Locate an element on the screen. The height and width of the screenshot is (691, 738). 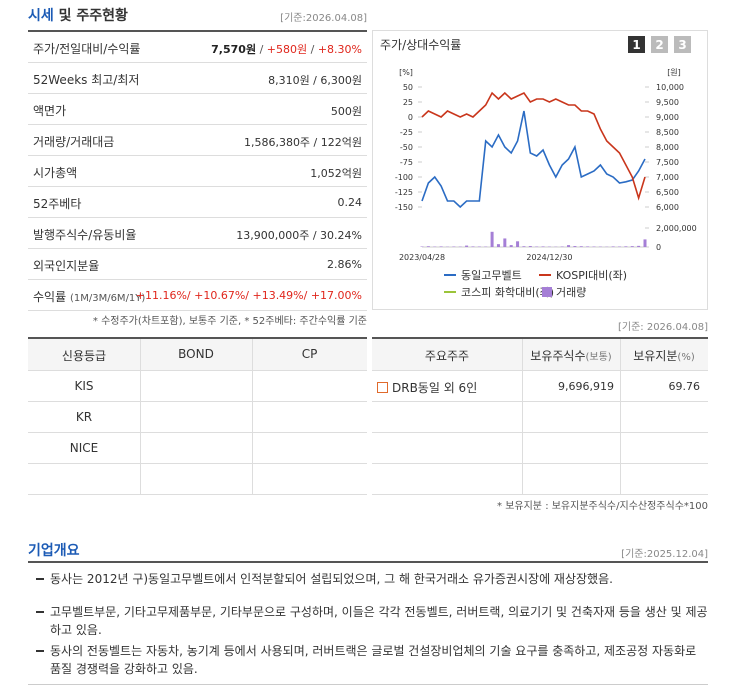
header-cell: 신용등급 is located at coordinates (84, 356).